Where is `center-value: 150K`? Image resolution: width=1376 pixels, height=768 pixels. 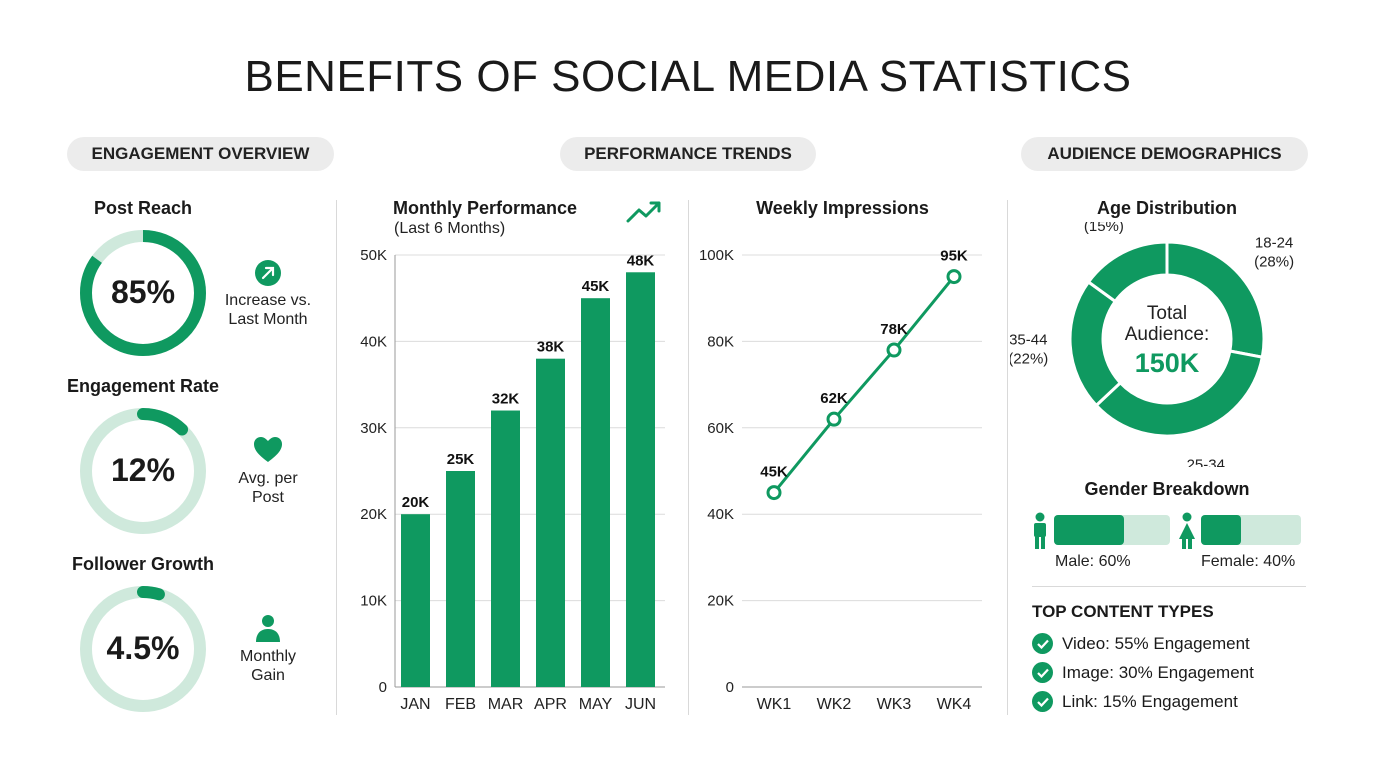 center-value: 150K is located at coordinates (1167, 363).